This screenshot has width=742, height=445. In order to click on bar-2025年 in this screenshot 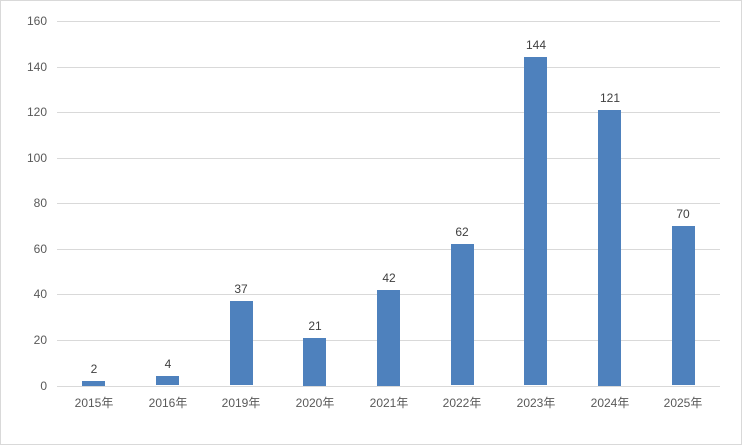, I will do `click(683, 305)`.